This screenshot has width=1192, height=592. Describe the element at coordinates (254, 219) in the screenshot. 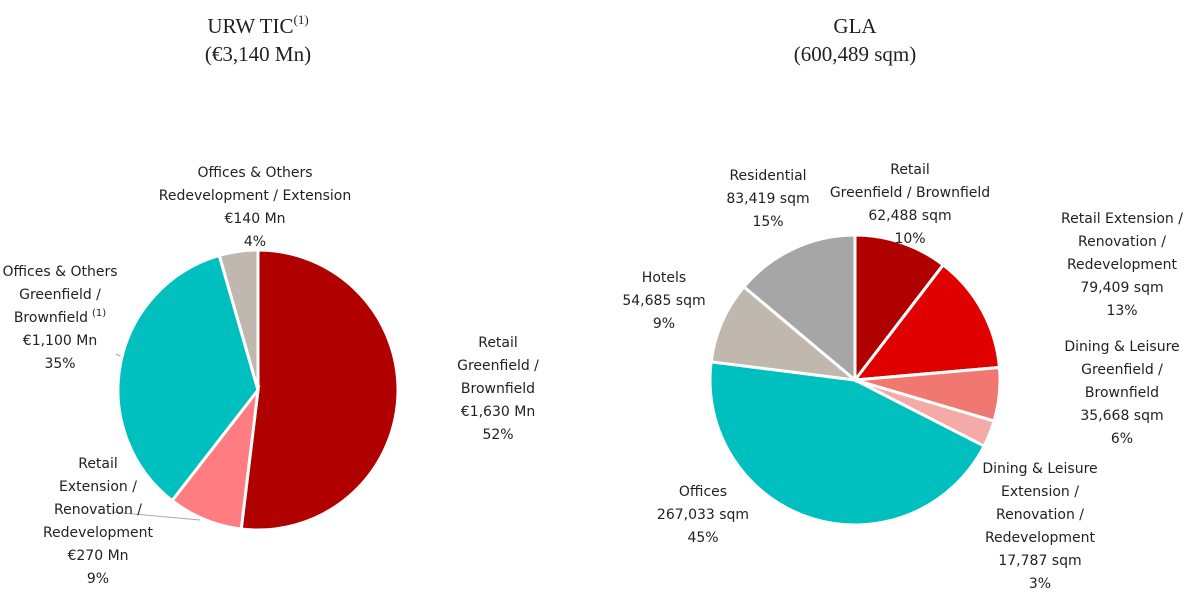

I see `slice-value-label: €140 Mn` at that location.